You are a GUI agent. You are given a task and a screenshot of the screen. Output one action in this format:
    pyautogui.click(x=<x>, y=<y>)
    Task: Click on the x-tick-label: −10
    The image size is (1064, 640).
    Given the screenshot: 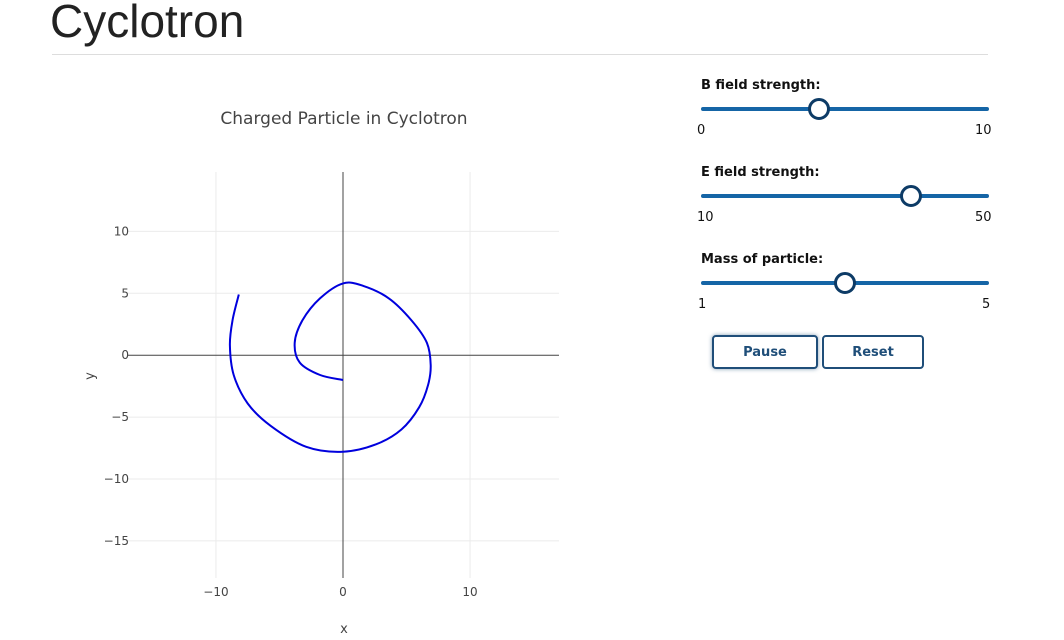 What is the action you would take?
    pyautogui.click(x=215, y=592)
    